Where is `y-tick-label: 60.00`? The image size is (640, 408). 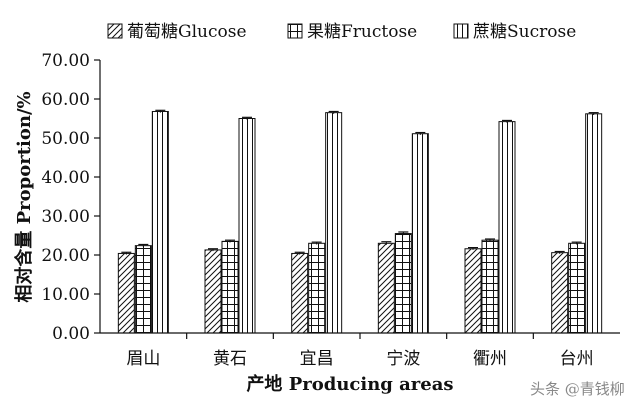 y-tick-label: 60.00 is located at coordinates (65, 100).